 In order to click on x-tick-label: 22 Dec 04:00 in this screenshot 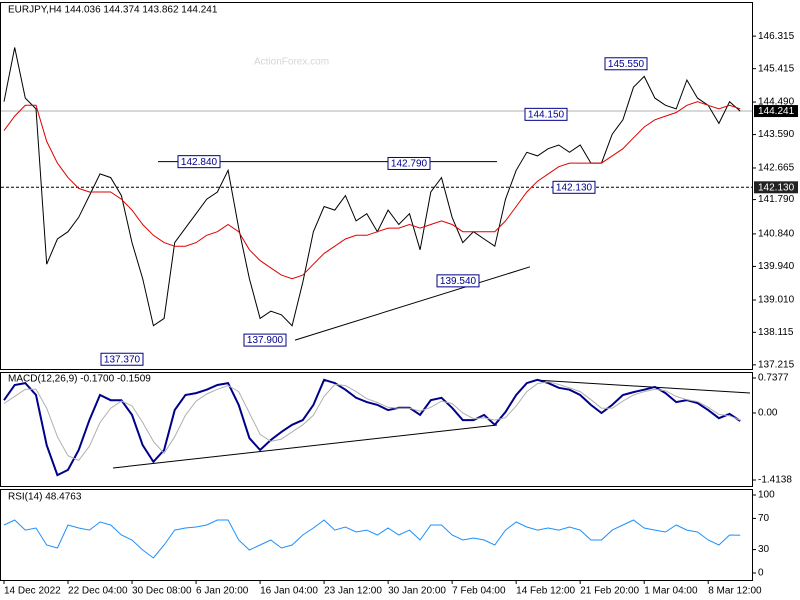, I will do `click(98, 591)`.